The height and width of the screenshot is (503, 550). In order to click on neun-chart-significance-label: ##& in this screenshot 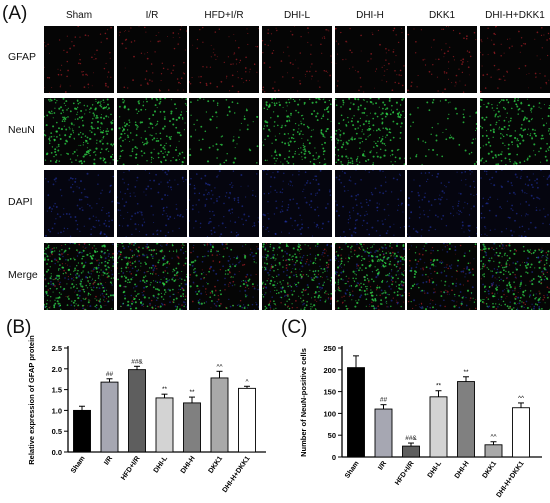, I will do `click(411, 438)`.